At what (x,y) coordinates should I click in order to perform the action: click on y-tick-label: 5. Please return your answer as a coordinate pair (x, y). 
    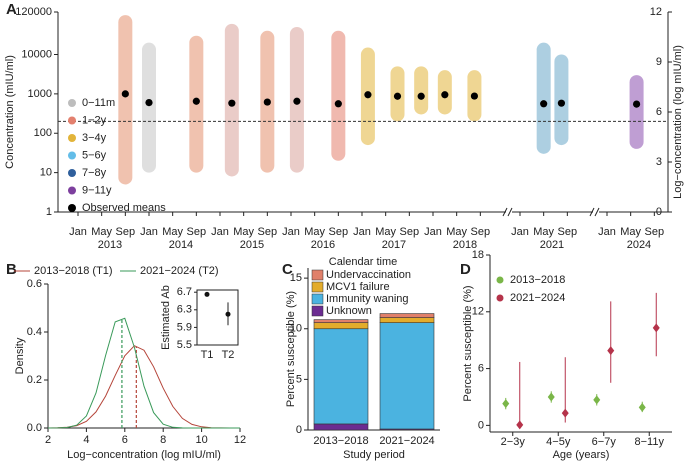
    Looking at the image, I should click on (299, 379).